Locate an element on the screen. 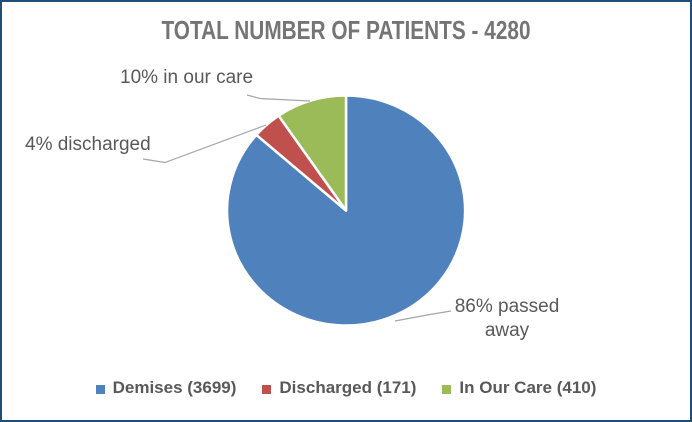 The height and width of the screenshot is (422, 692). legend-label-discharged: Discharged (171) is located at coordinates (348, 387).